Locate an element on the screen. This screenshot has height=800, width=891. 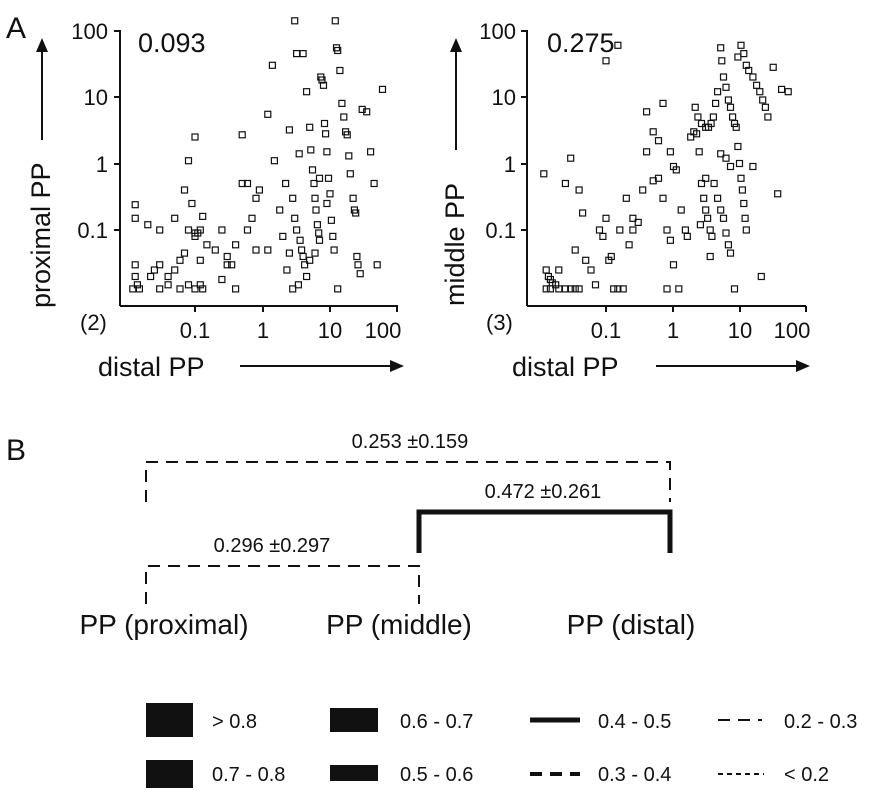
legend-label: 0.6 - 0.7 is located at coordinates (436, 722).